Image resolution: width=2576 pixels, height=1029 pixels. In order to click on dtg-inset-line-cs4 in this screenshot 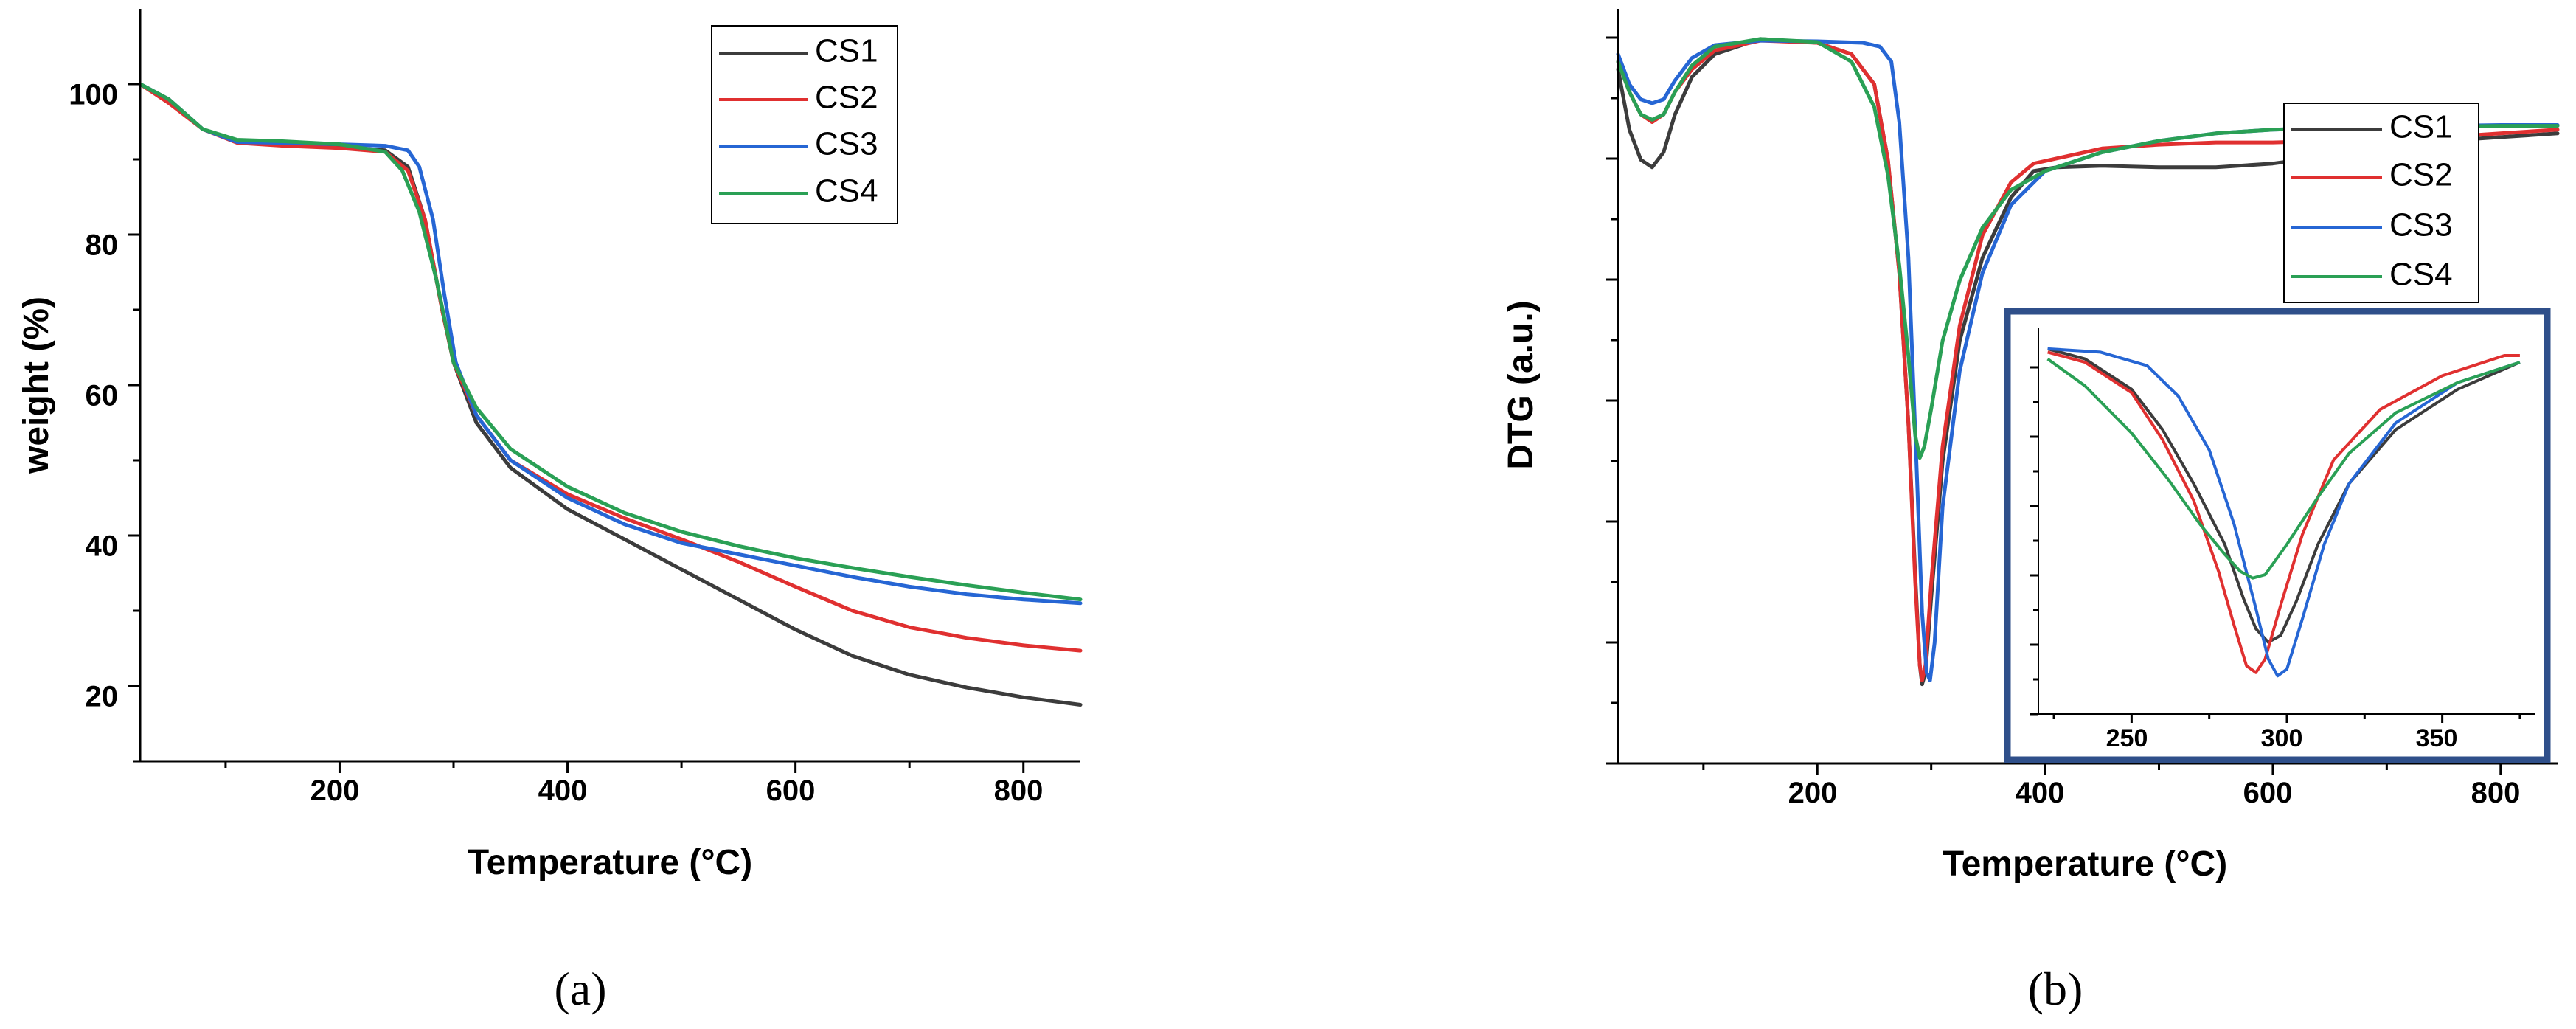, I will do `click(2283, 468)`.